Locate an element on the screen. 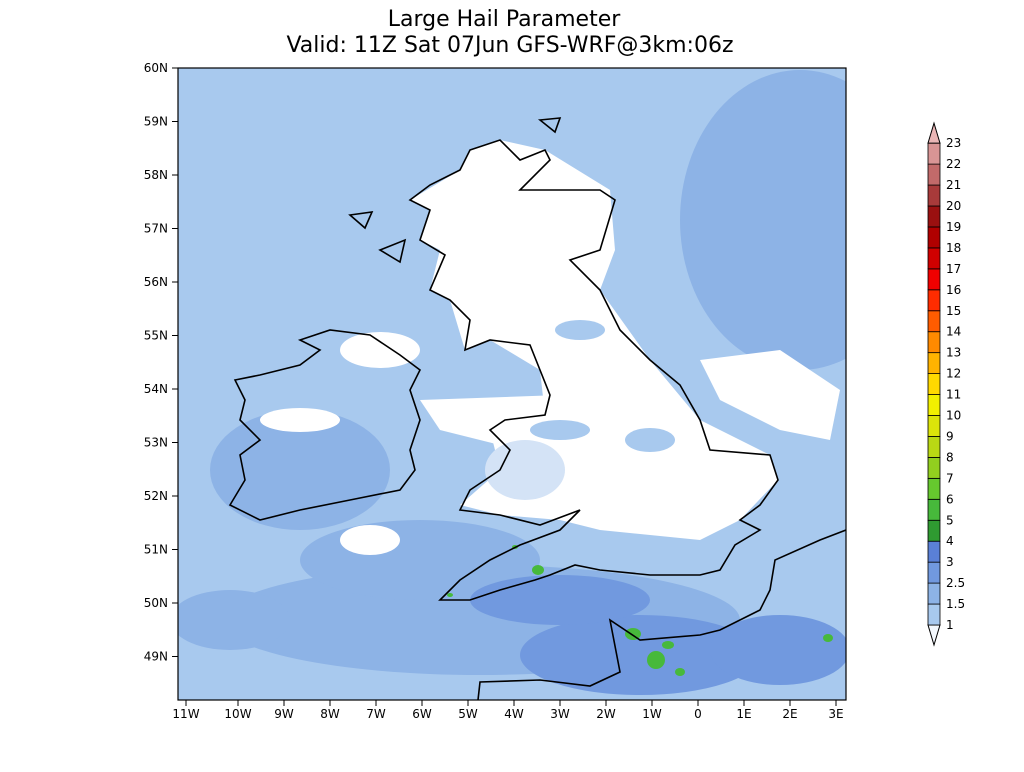 The width and height of the screenshot is (1024, 772). colorbar-label: 4 is located at coordinates (950, 541).